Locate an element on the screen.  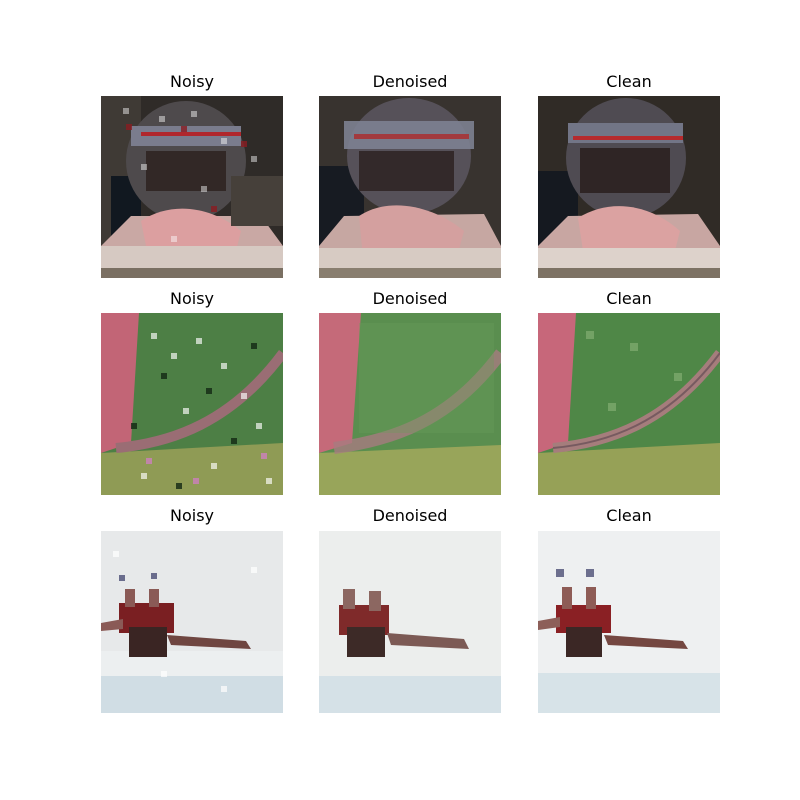
denoised-wineglass-image is located at coordinates (410, 187).